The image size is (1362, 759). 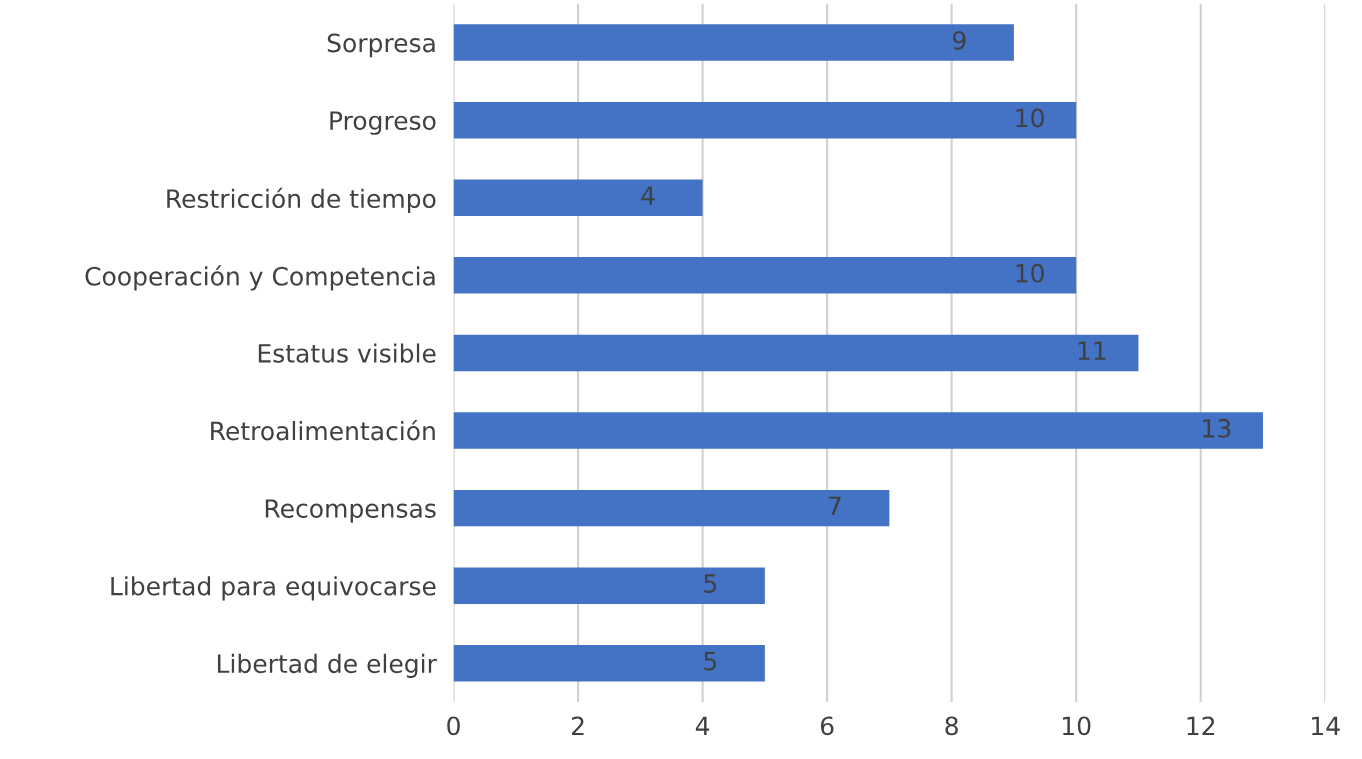 What do you see at coordinates (1217, 428) in the screenshot?
I see `data-label: 13` at bounding box center [1217, 428].